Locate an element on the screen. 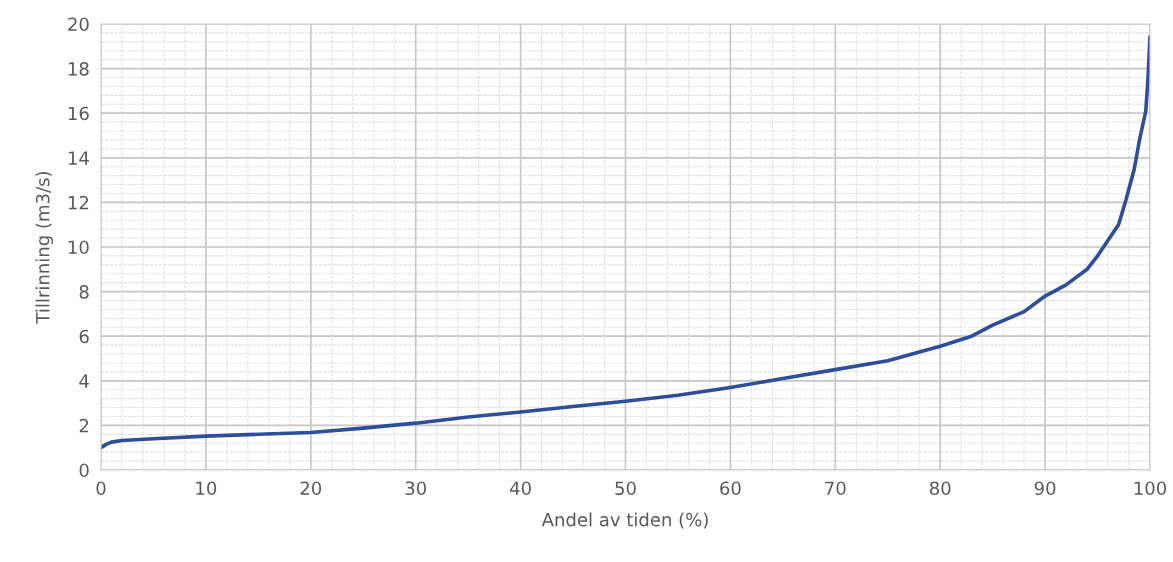  y-tick-label: 8 is located at coordinates (84, 292).